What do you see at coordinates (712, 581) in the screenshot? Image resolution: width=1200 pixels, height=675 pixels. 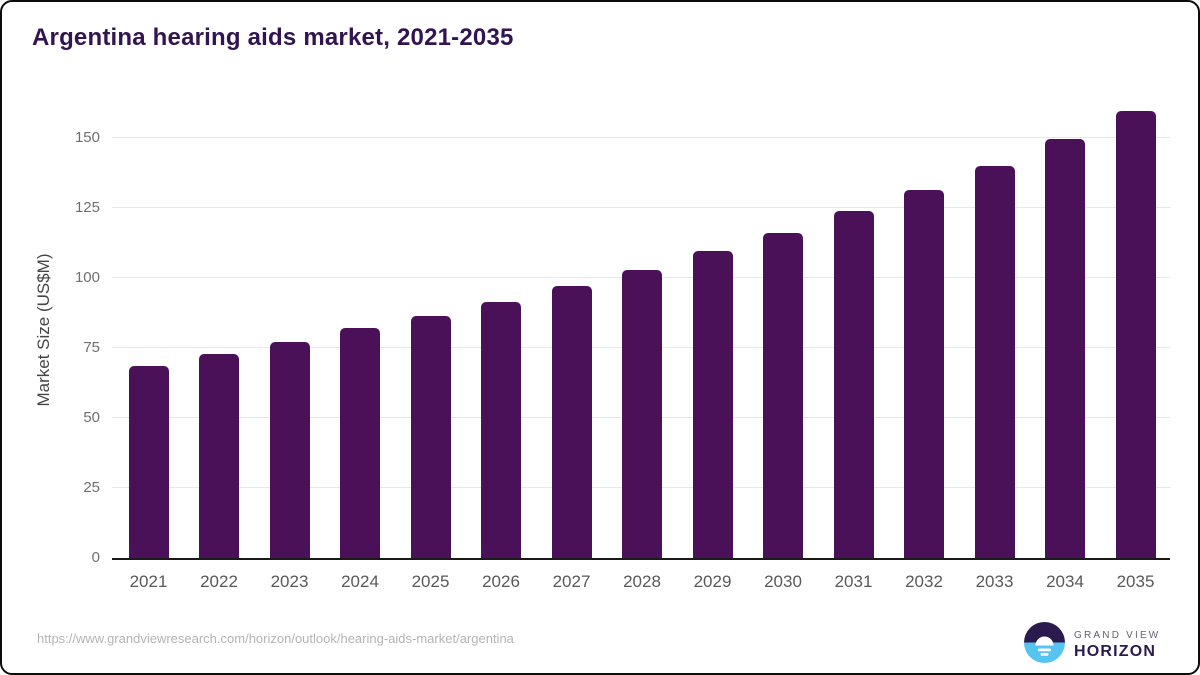 I see `x-tick-label-2029: 2029` at bounding box center [712, 581].